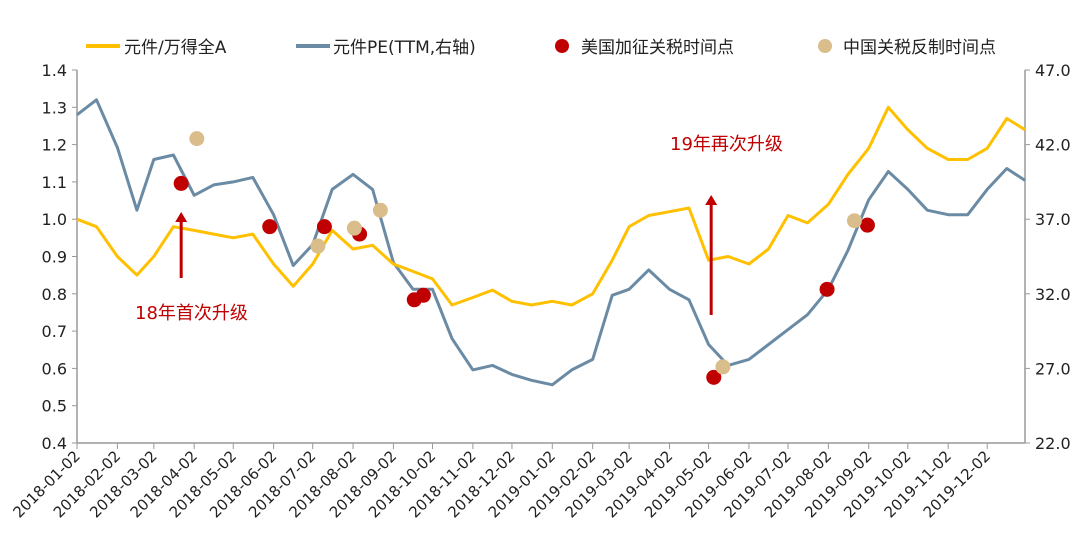 The height and width of the screenshot is (555, 1080). What do you see at coordinates (562, 46) in the screenshot?
I see `legend-swatch-us-tariff` at bounding box center [562, 46].